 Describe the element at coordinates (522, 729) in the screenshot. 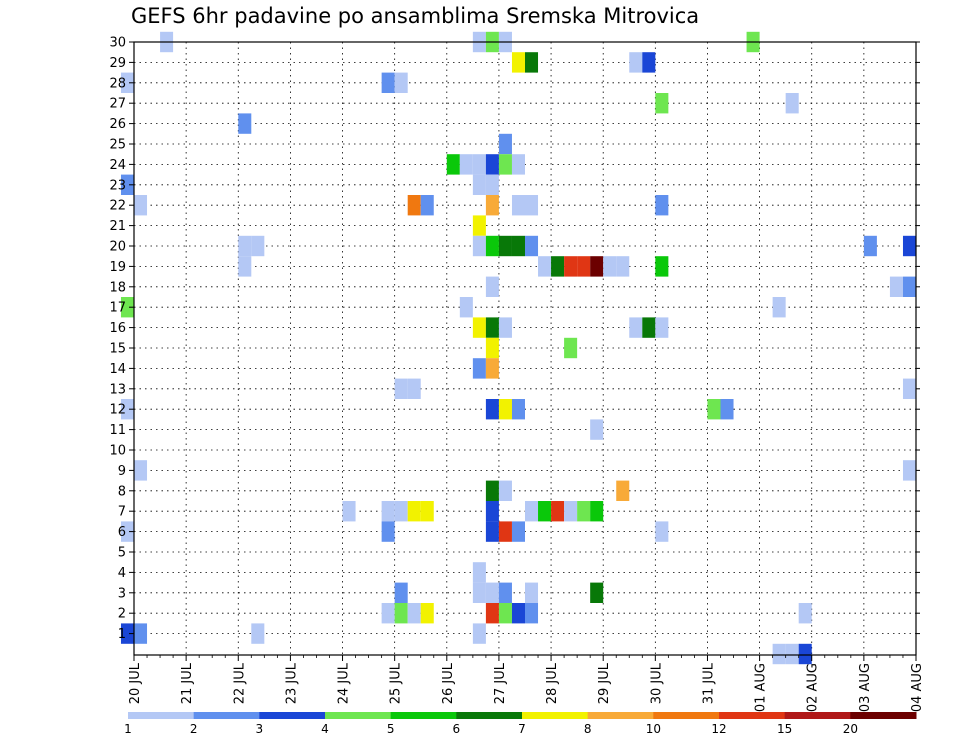

I see `legend-label: 7` at that location.